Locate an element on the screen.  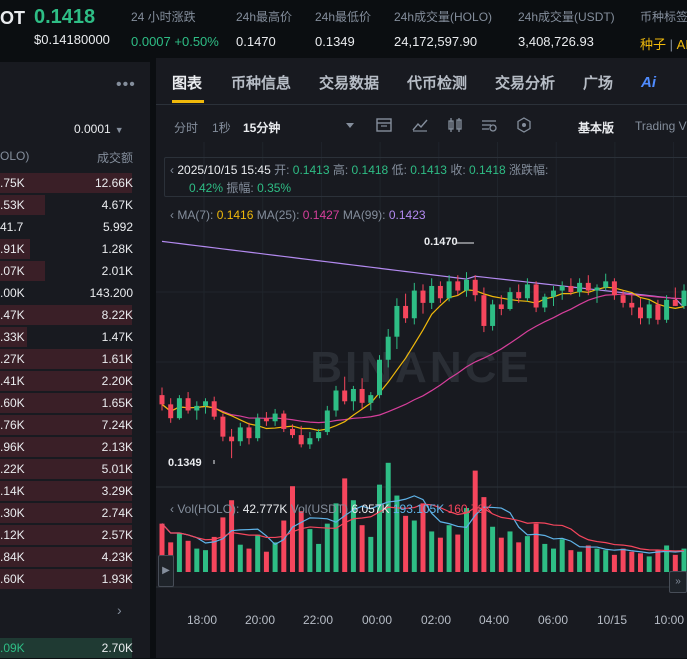
tab-token-info: 币种信息 is located at coordinates (261, 83).